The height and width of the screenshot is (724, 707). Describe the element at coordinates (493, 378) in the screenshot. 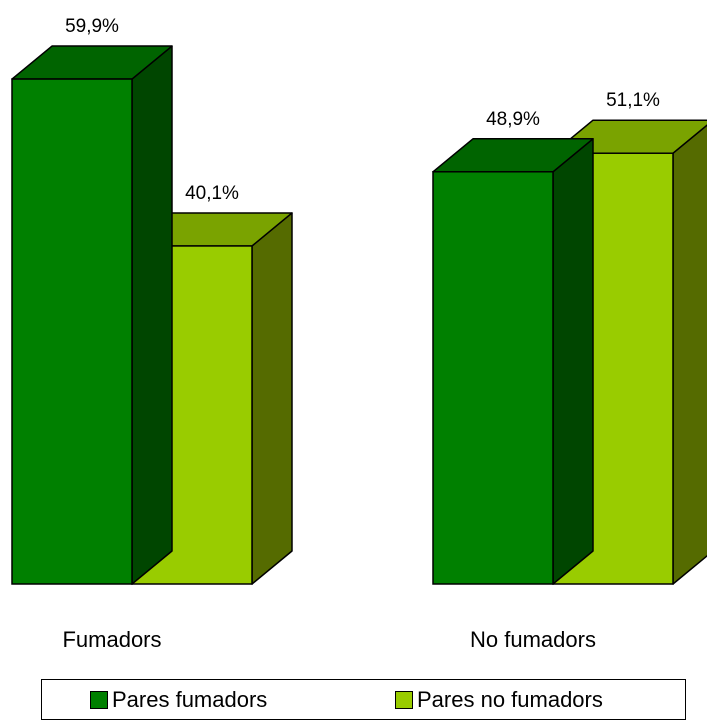

I see `bar-no-fumadors-pares-fumadors-front` at that location.